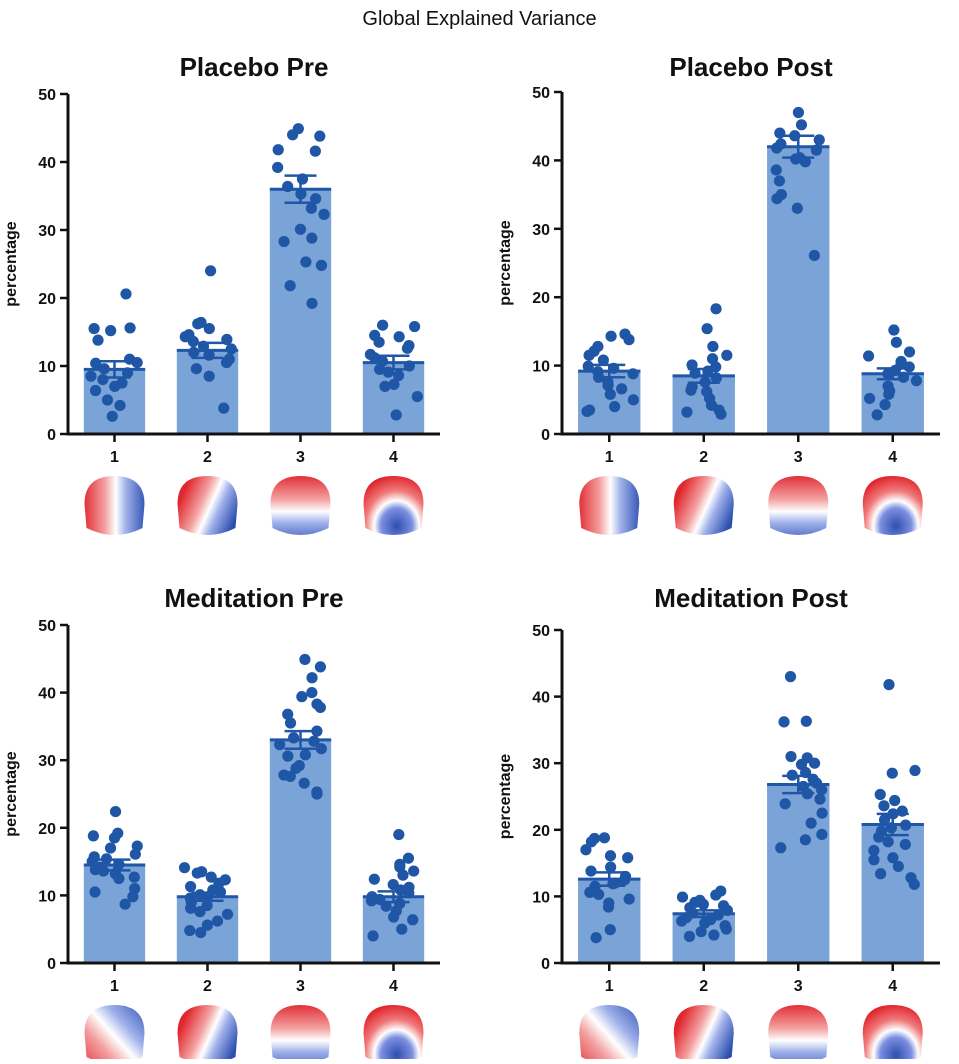 This screenshot has height=1064, width=959. I want to click on y-tick-label-placebo-pre-40: 40, so click(47, 163).